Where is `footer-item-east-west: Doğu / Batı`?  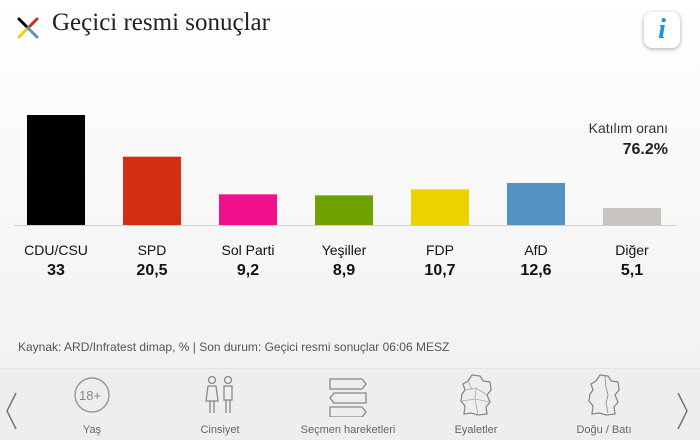 footer-item-east-west: Doğu / Batı is located at coordinates (604, 404).